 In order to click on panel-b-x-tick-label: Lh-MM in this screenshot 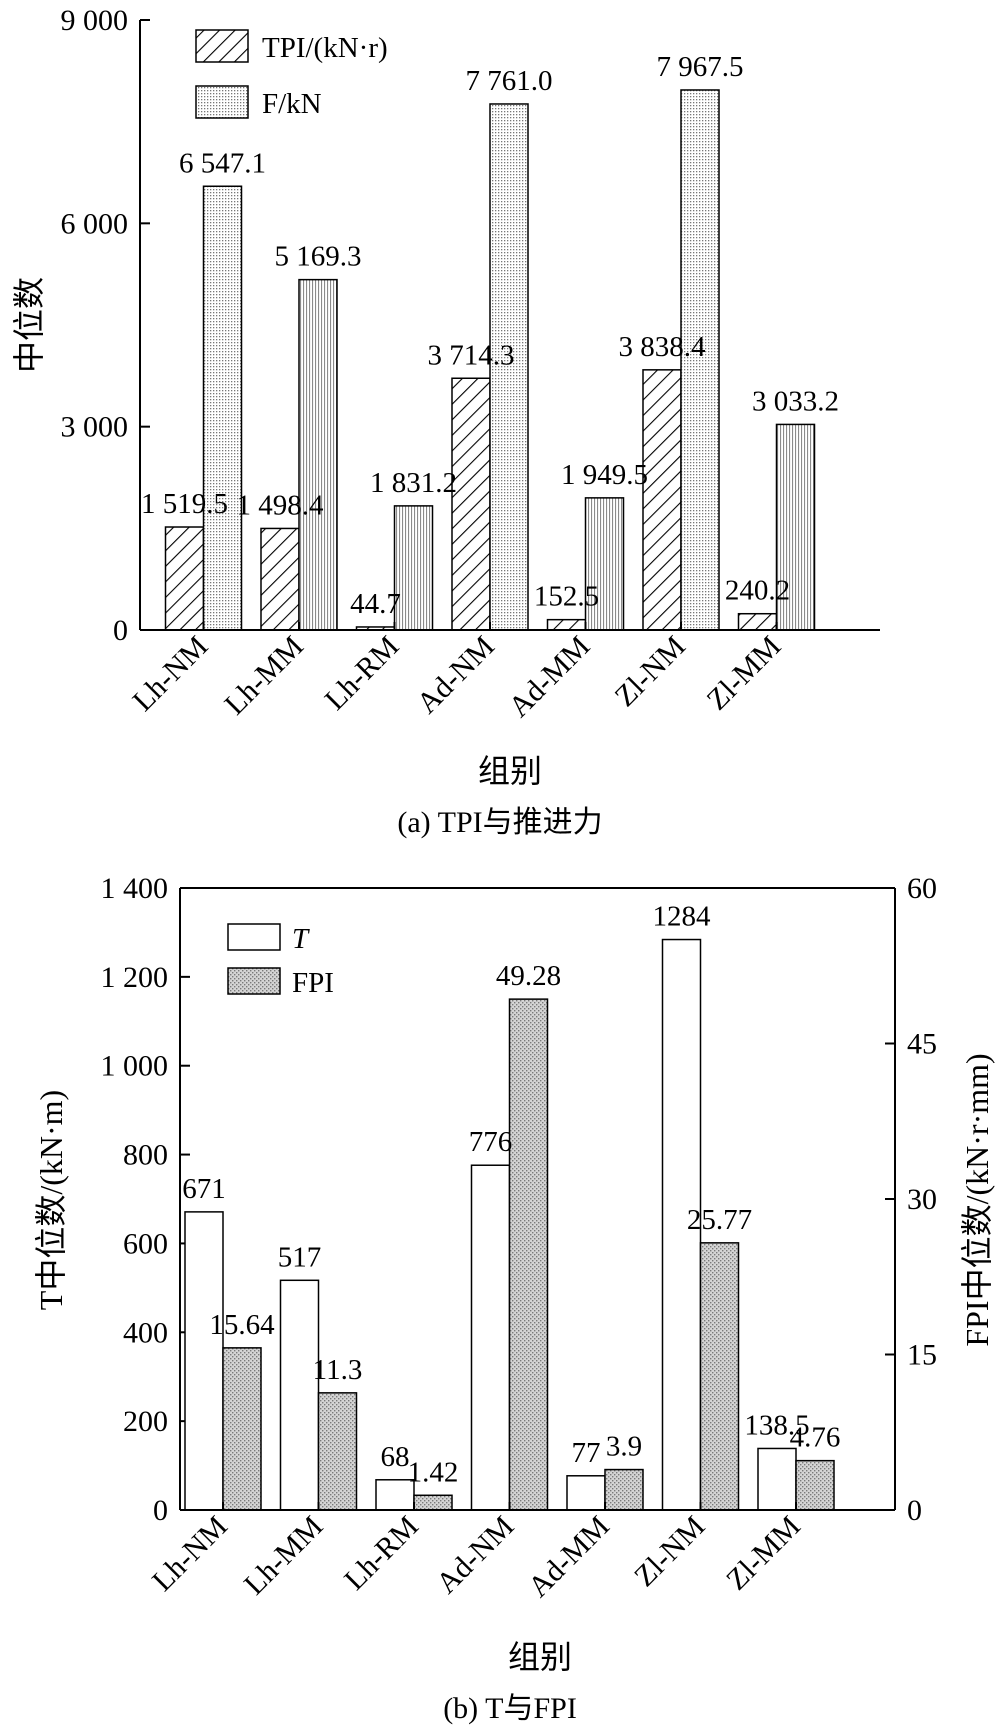, I will do `click(284, 1556)`.